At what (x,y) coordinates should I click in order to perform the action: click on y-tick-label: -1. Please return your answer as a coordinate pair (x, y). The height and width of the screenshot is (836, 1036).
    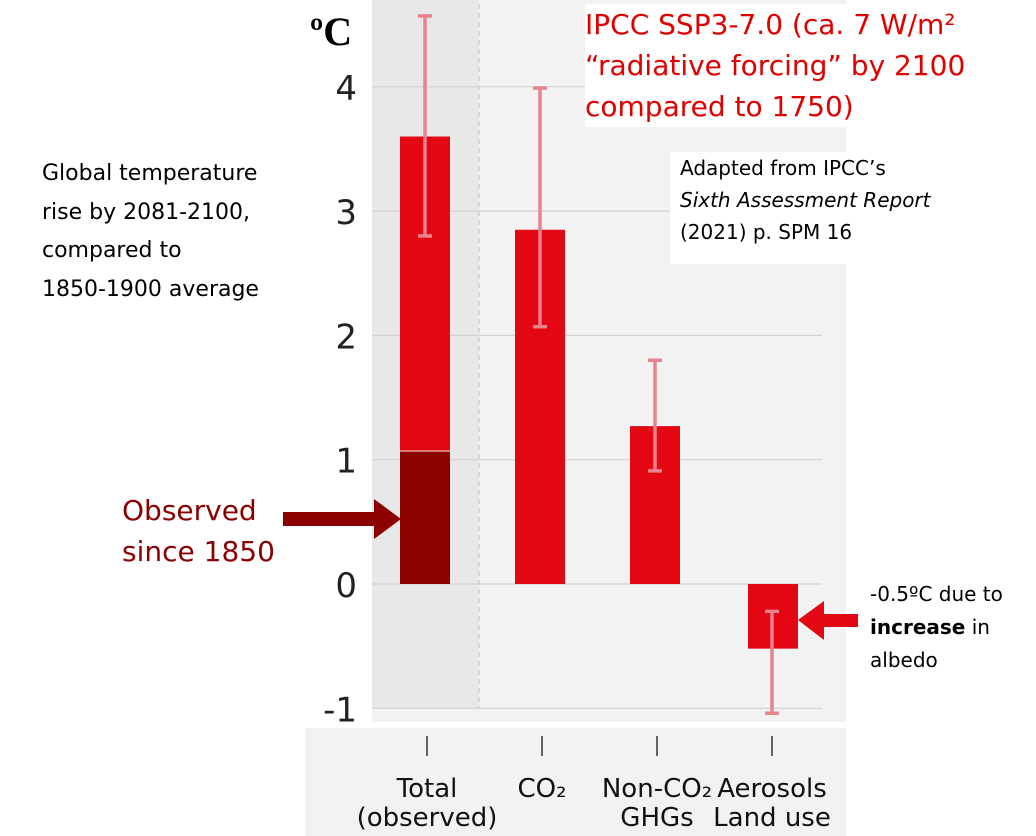
    Looking at the image, I should click on (340, 710).